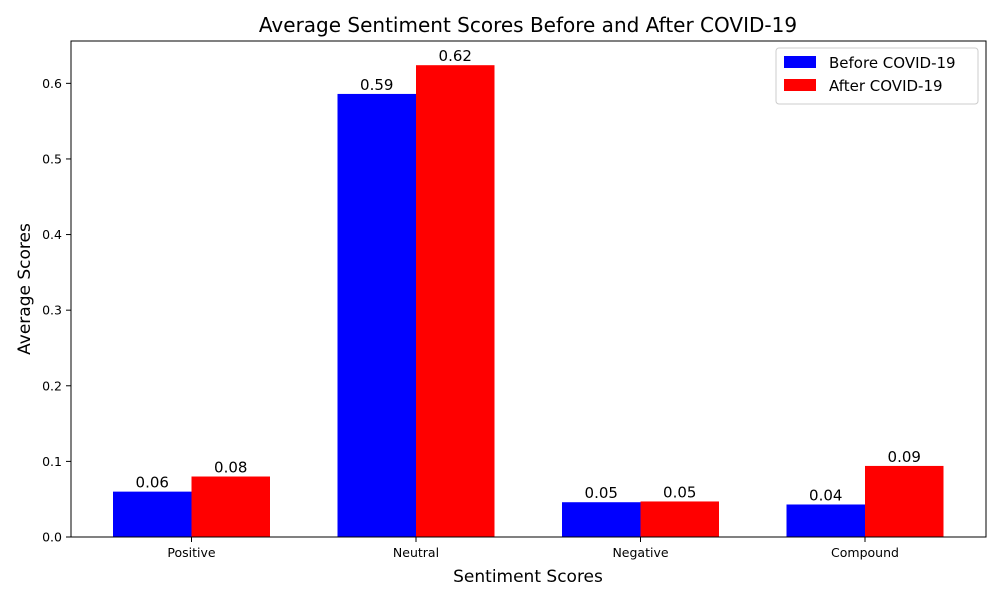 Image resolution: width=1000 pixels, height=600 pixels. What do you see at coordinates (52, 461) in the screenshot?
I see `y-tick-label: 0.1` at bounding box center [52, 461].